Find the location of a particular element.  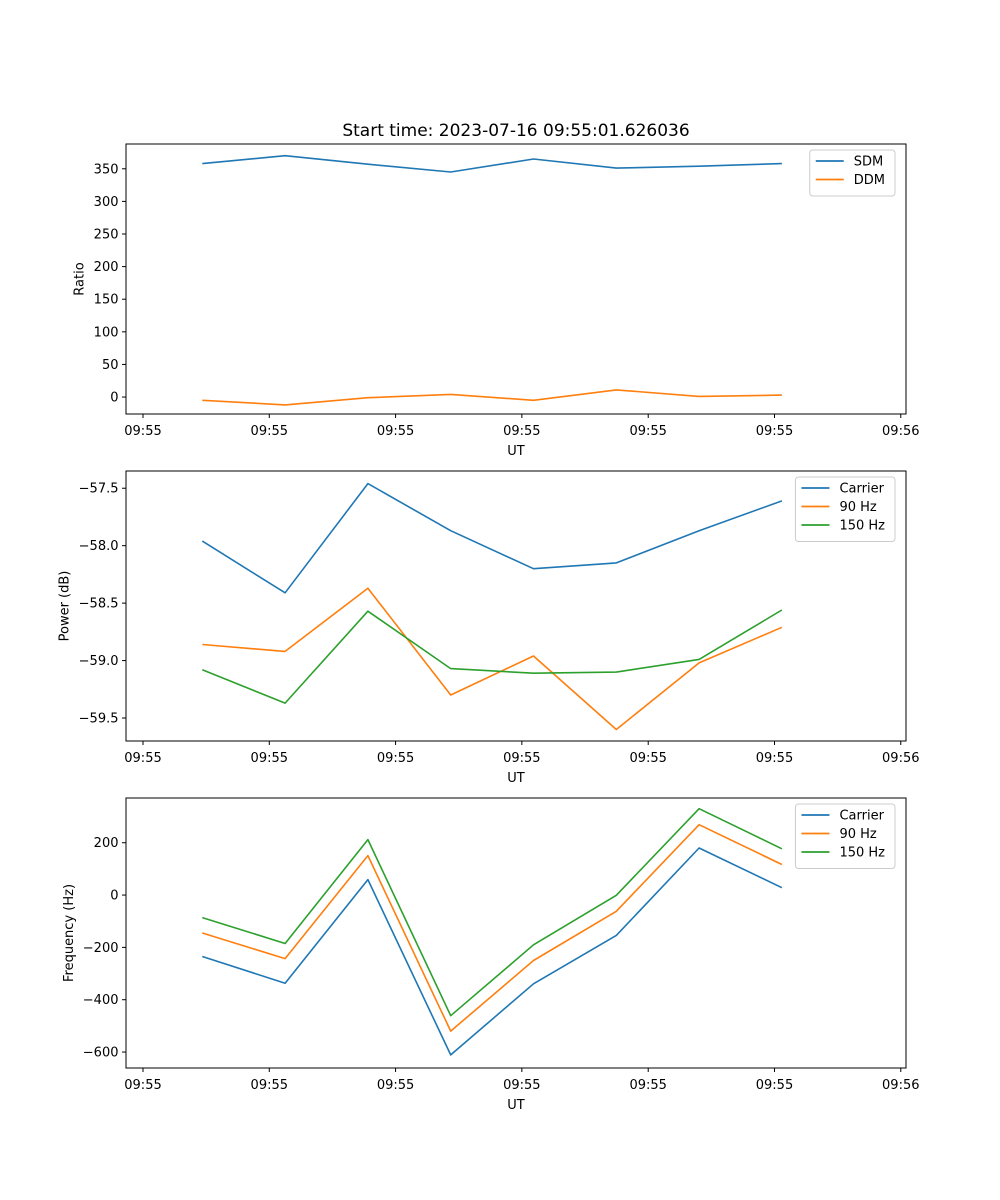

y-tick-label: −58.5 is located at coordinates (99, 604).